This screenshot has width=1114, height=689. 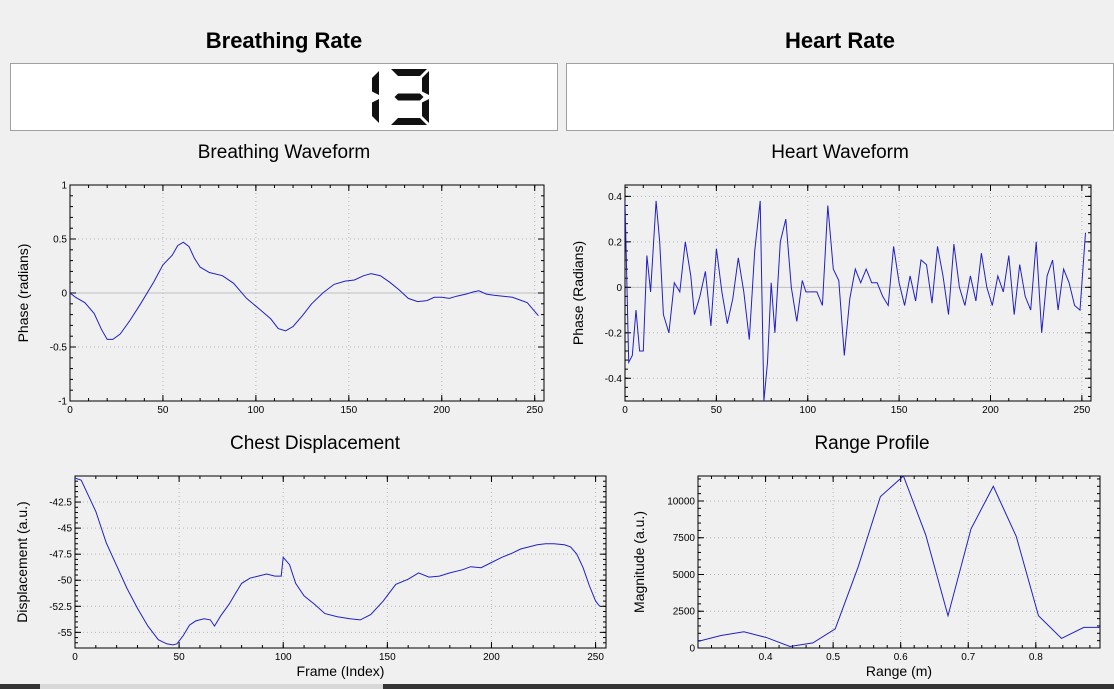 What do you see at coordinates (180, 657) in the screenshot?
I see `chest-x-tick-label: 50` at bounding box center [180, 657].